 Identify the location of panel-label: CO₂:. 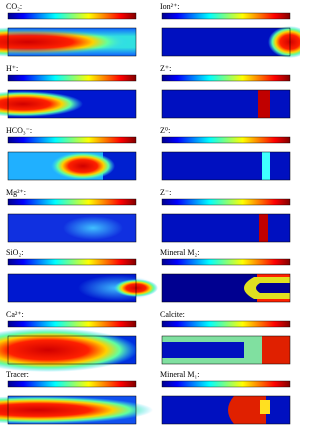
(14, 6).